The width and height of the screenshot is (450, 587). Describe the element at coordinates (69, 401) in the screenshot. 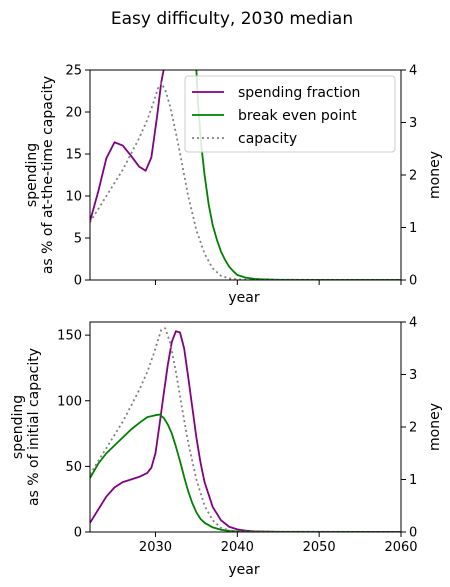

I see `bottom-left-tick-label: 100` at that location.